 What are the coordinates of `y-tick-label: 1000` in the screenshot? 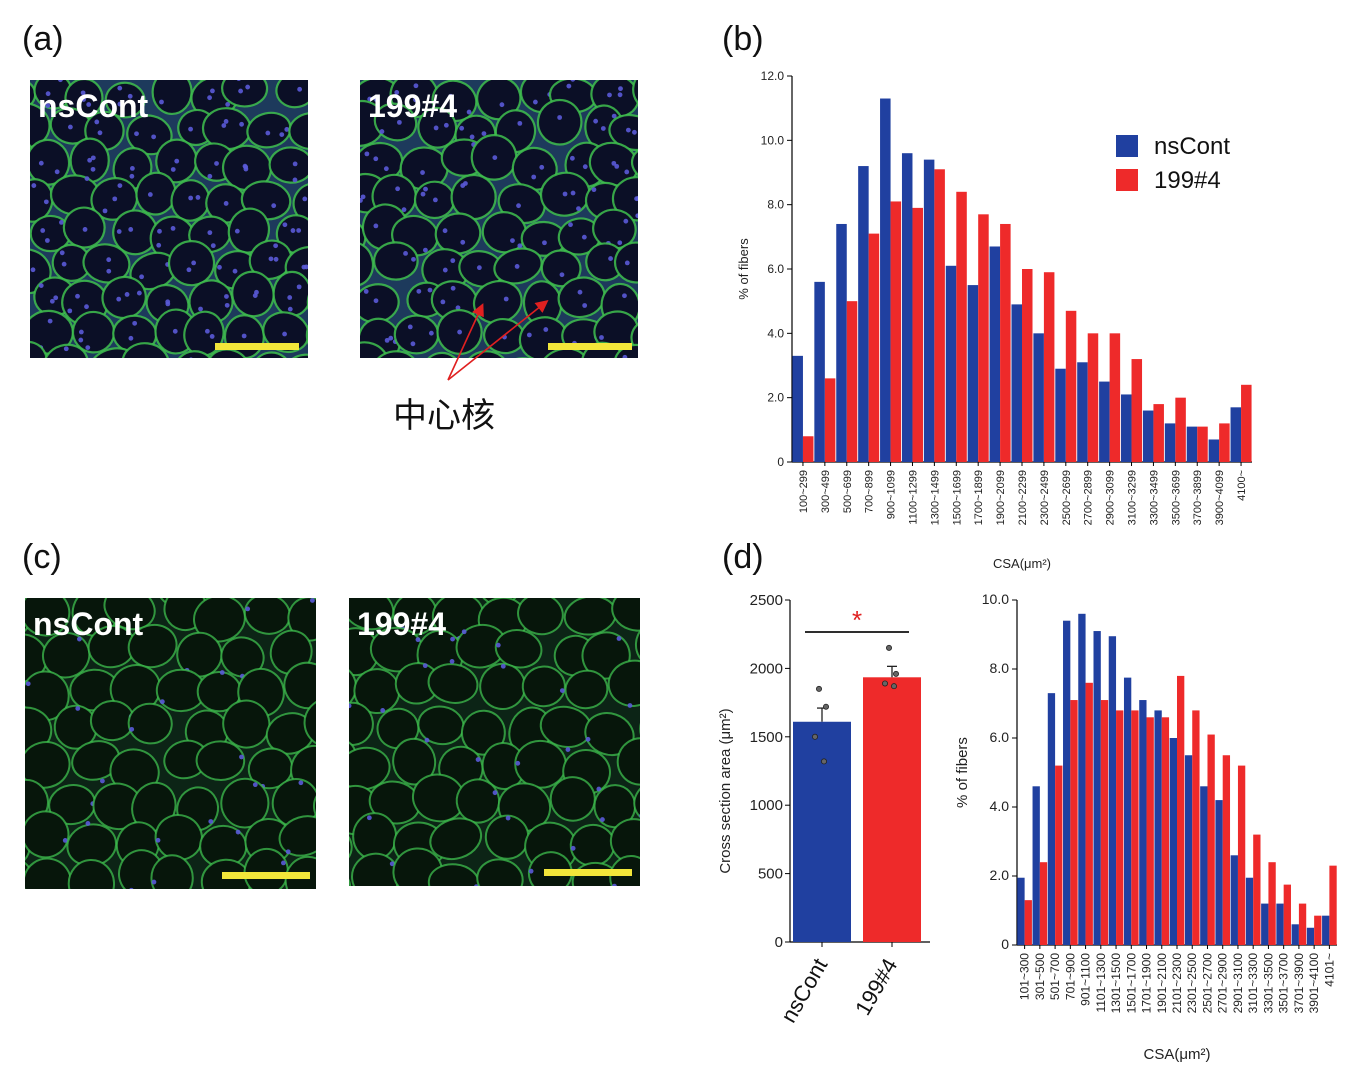 It's located at (766, 805).